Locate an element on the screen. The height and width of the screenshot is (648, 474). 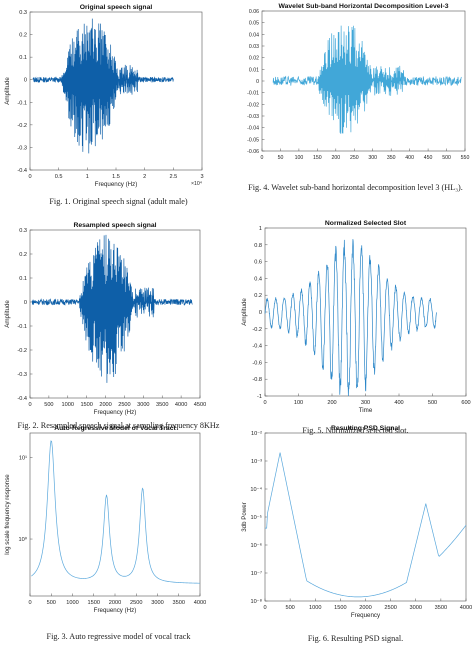
caption-fig6: Fig. 6. Resulting PSD signal. is located at coordinates (355, 638).